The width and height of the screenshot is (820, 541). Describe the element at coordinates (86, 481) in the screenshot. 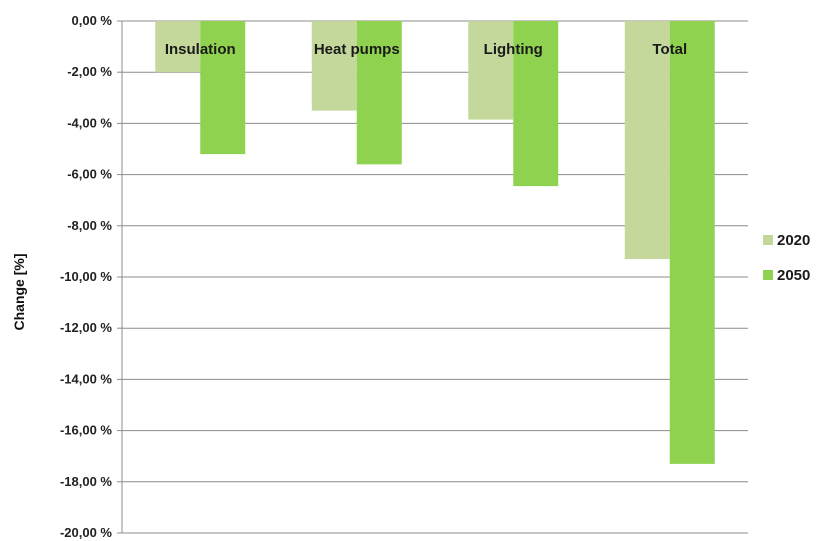

I see `y-tick-label: -18,00 %` at that location.